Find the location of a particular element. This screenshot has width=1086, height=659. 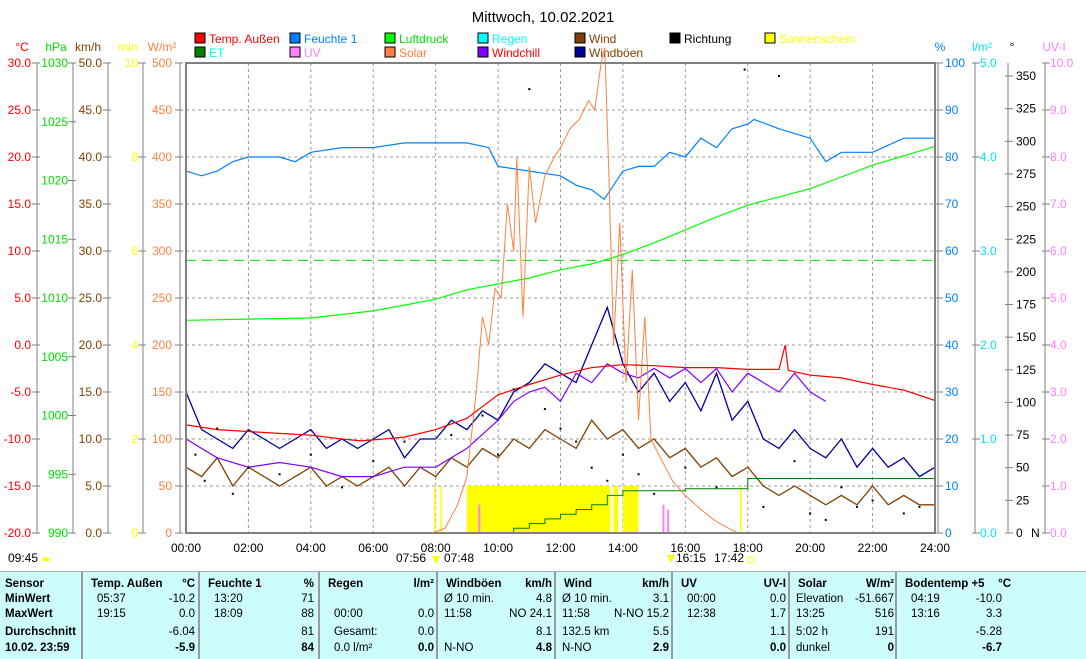

row-label: Sensor is located at coordinates (24, 584).